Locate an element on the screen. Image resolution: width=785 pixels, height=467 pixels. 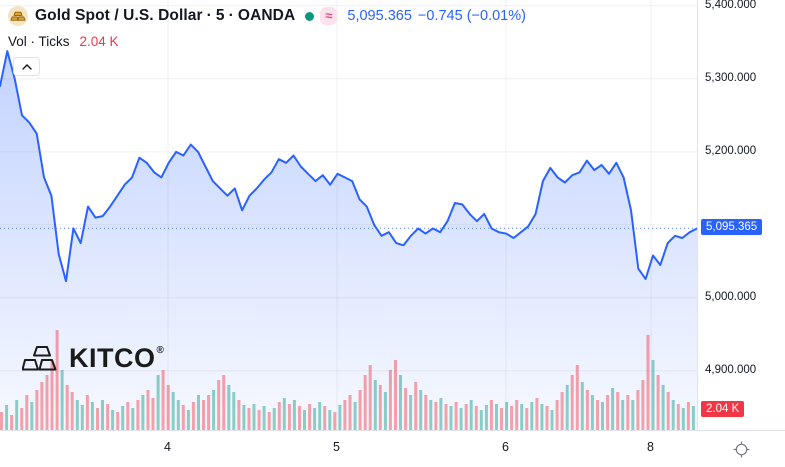
approx-data-badge-icon: ≈ is located at coordinates (329, 16).